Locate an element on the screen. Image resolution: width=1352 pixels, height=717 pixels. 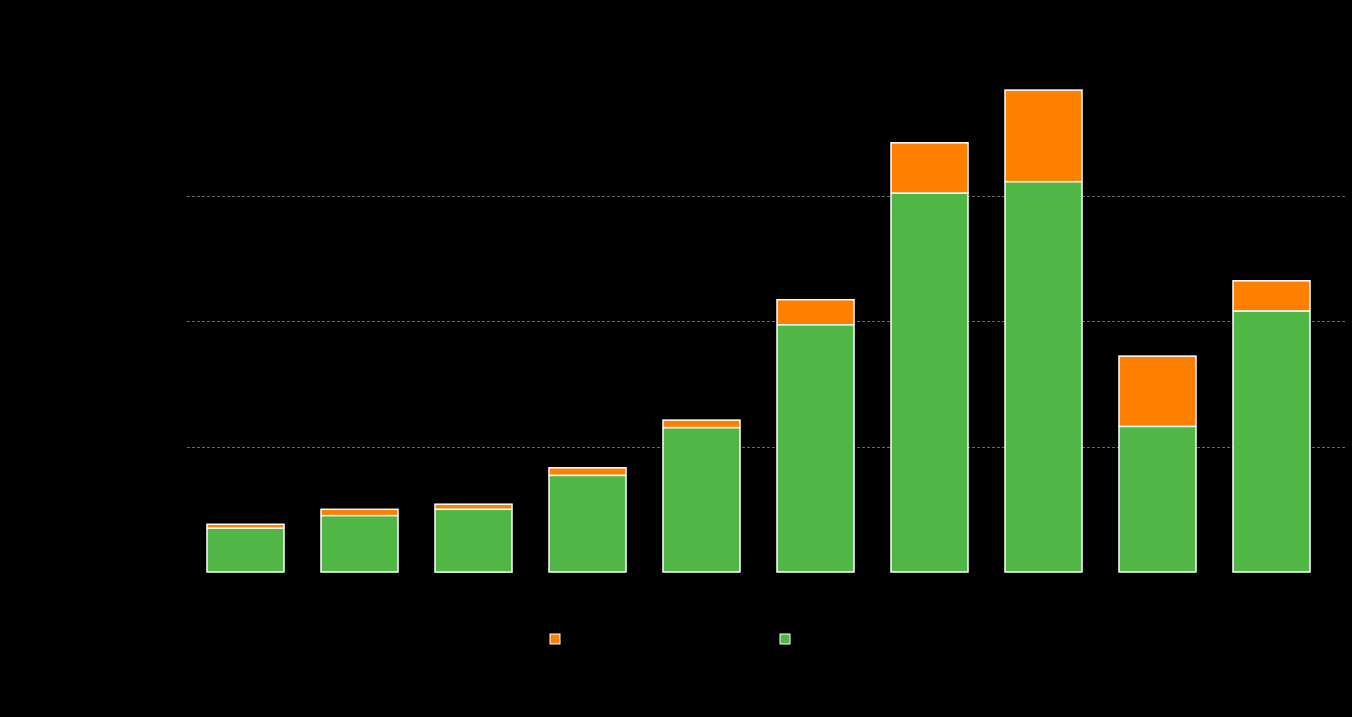
legend-swatch-series1 is located at coordinates (555, 639).